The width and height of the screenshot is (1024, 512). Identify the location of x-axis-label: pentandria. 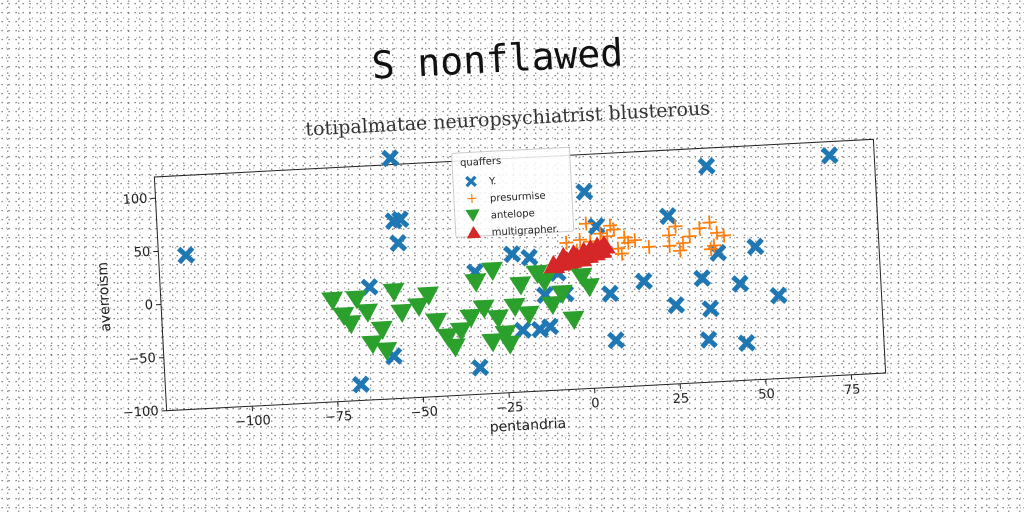
(527, 426).